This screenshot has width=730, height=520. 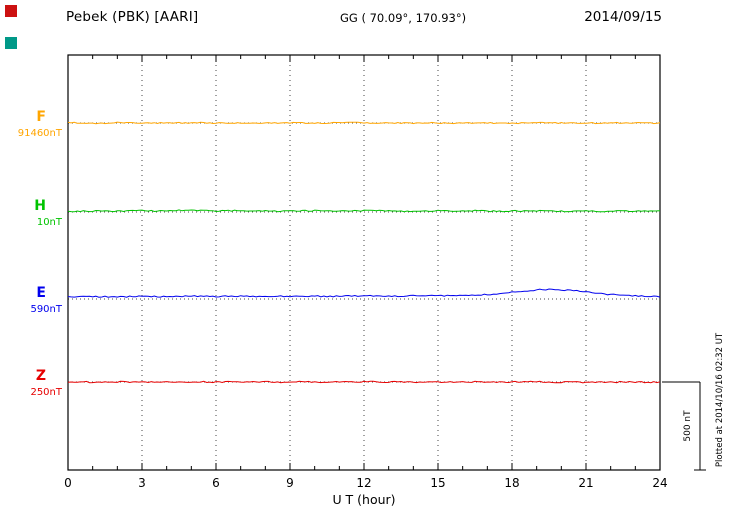 I want to click on series-F-trace, so click(x=364, y=123).